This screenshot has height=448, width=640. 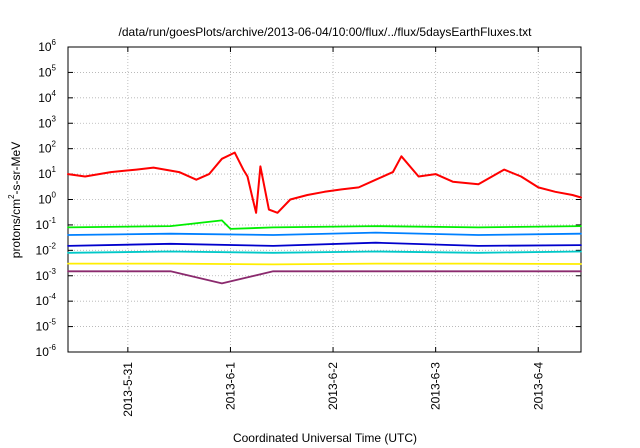 I want to click on y-tick-label: 10⁵, so click(x=47, y=71).